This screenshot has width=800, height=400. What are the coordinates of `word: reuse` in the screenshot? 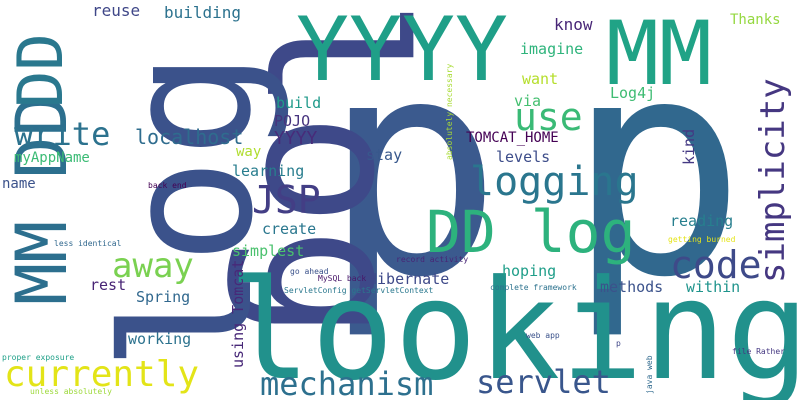 It's located at (116, 10).